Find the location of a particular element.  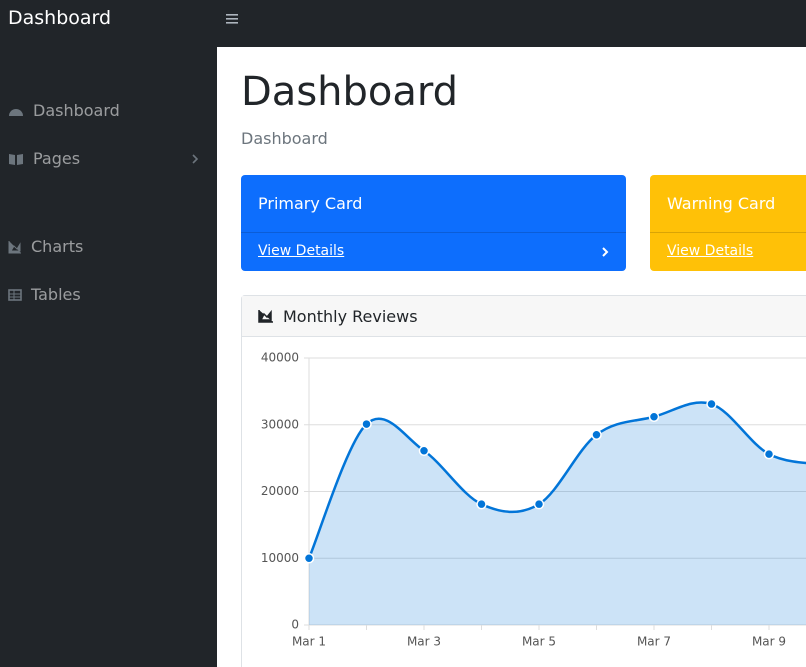

x-tick-label: Mar 5 is located at coordinates (539, 642).